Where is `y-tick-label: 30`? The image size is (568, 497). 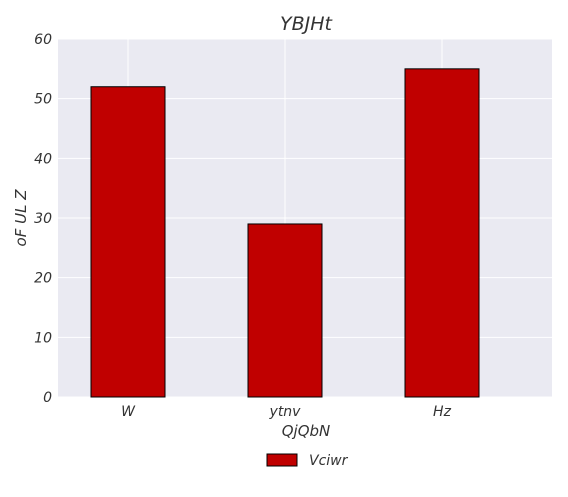
y-tick-label: 30 is located at coordinates (43, 219).